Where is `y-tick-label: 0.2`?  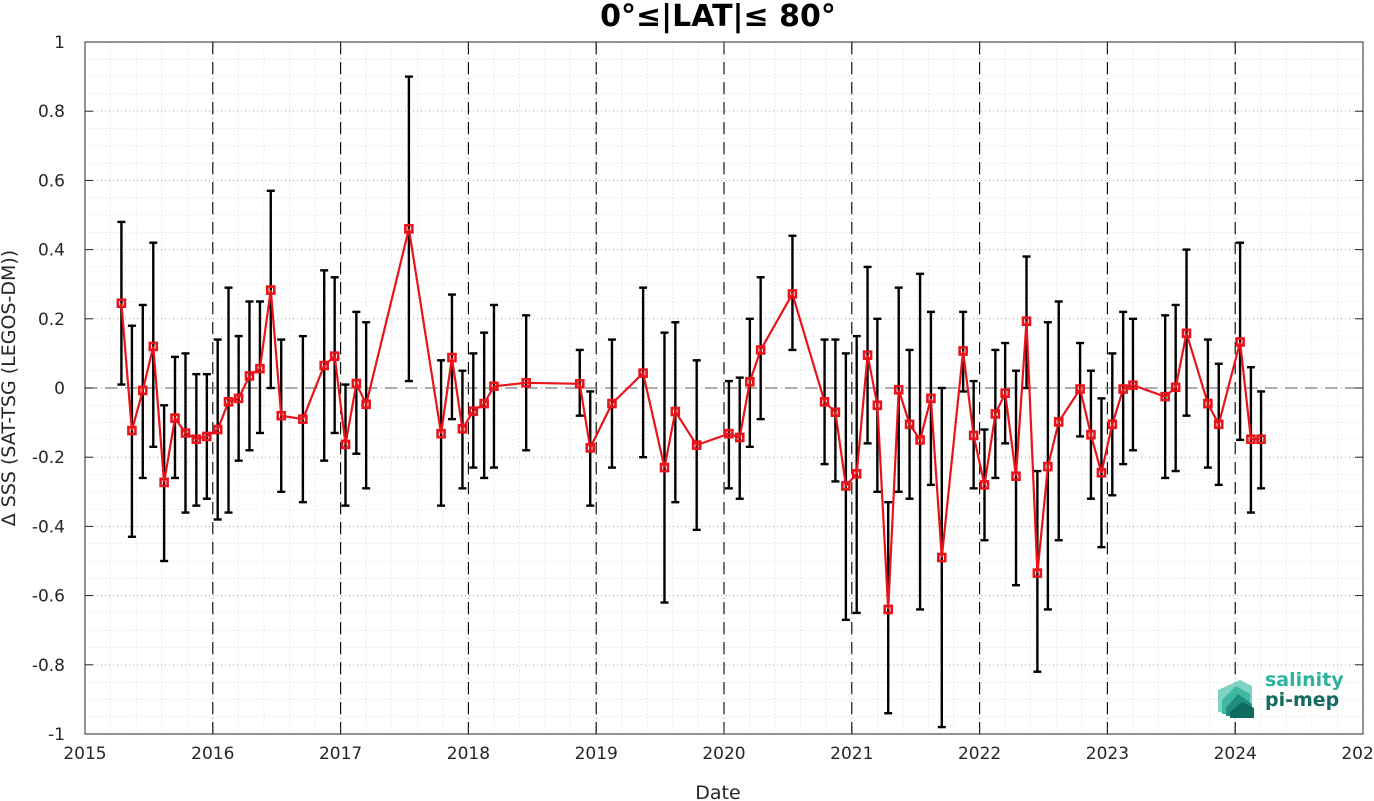 y-tick-label: 0.2 is located at coordinates (51, 320).